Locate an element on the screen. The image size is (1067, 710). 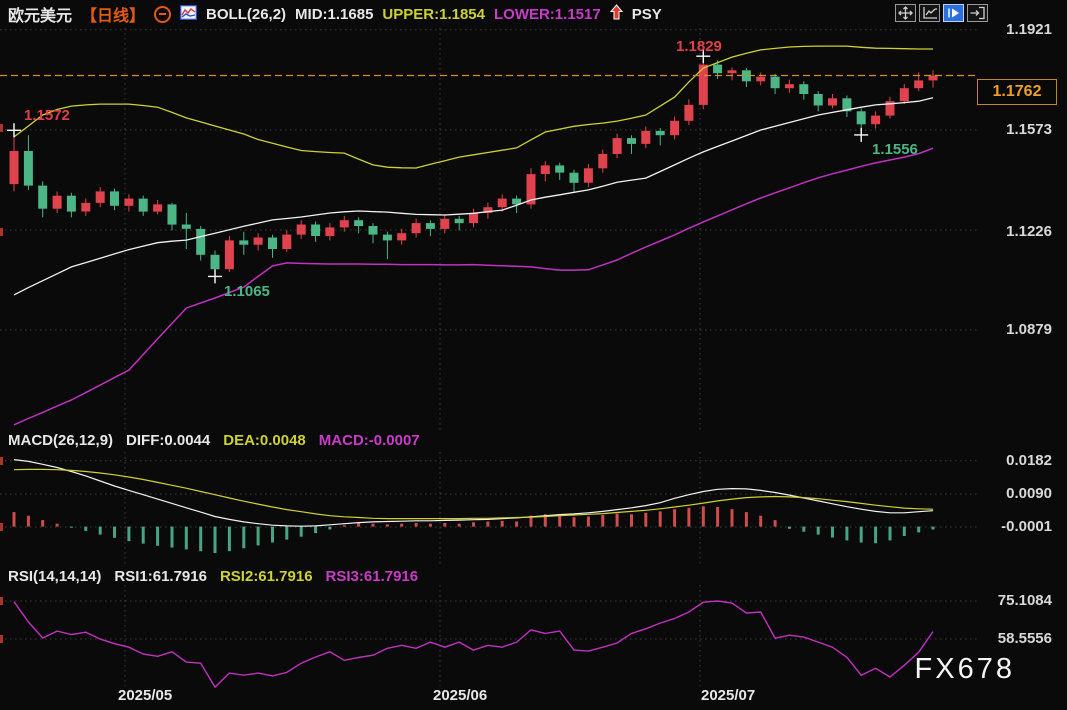
boll-lower-value: LOWER:1.1517 is located at coordinates (547, 14).